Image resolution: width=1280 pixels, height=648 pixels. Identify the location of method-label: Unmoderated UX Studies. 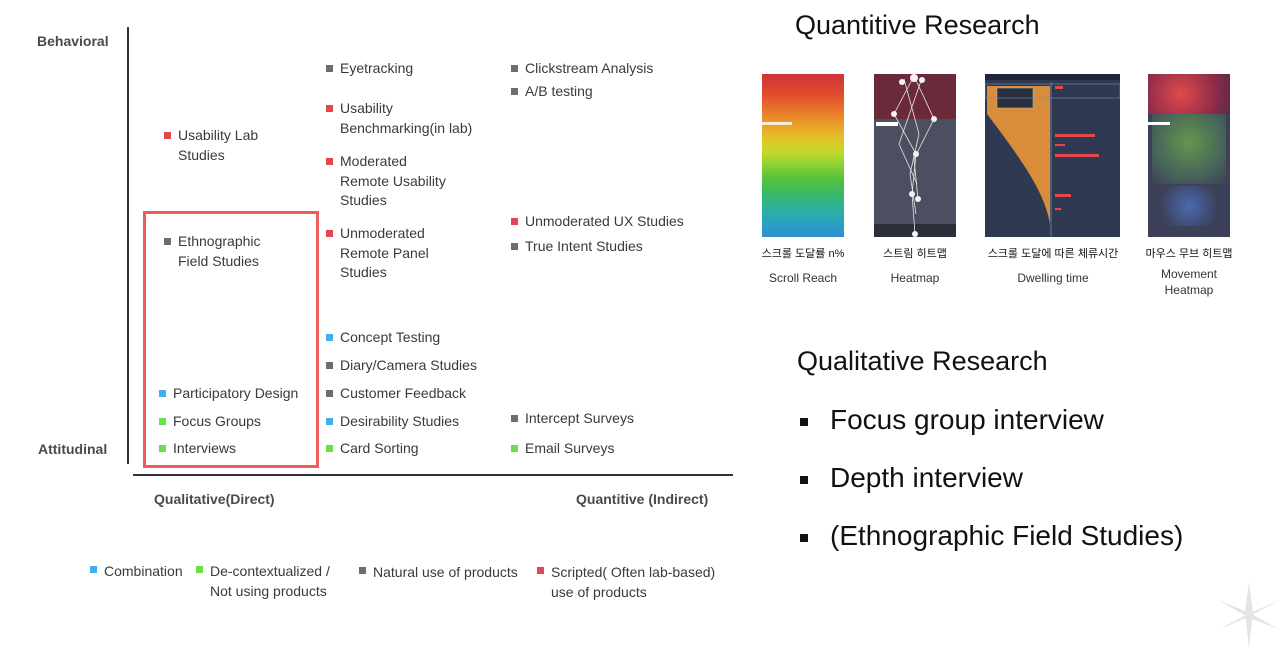
(604, 221).